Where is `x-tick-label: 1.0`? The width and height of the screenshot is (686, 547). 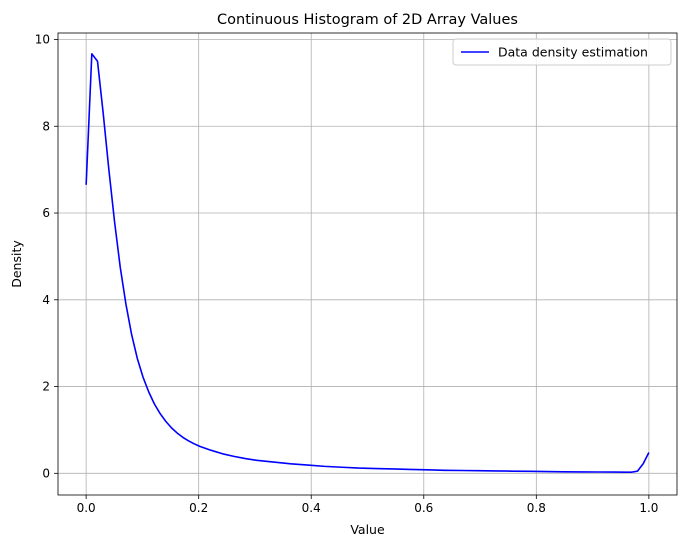 x-tick-label: 1.0 is located at coordinates (648, 508).